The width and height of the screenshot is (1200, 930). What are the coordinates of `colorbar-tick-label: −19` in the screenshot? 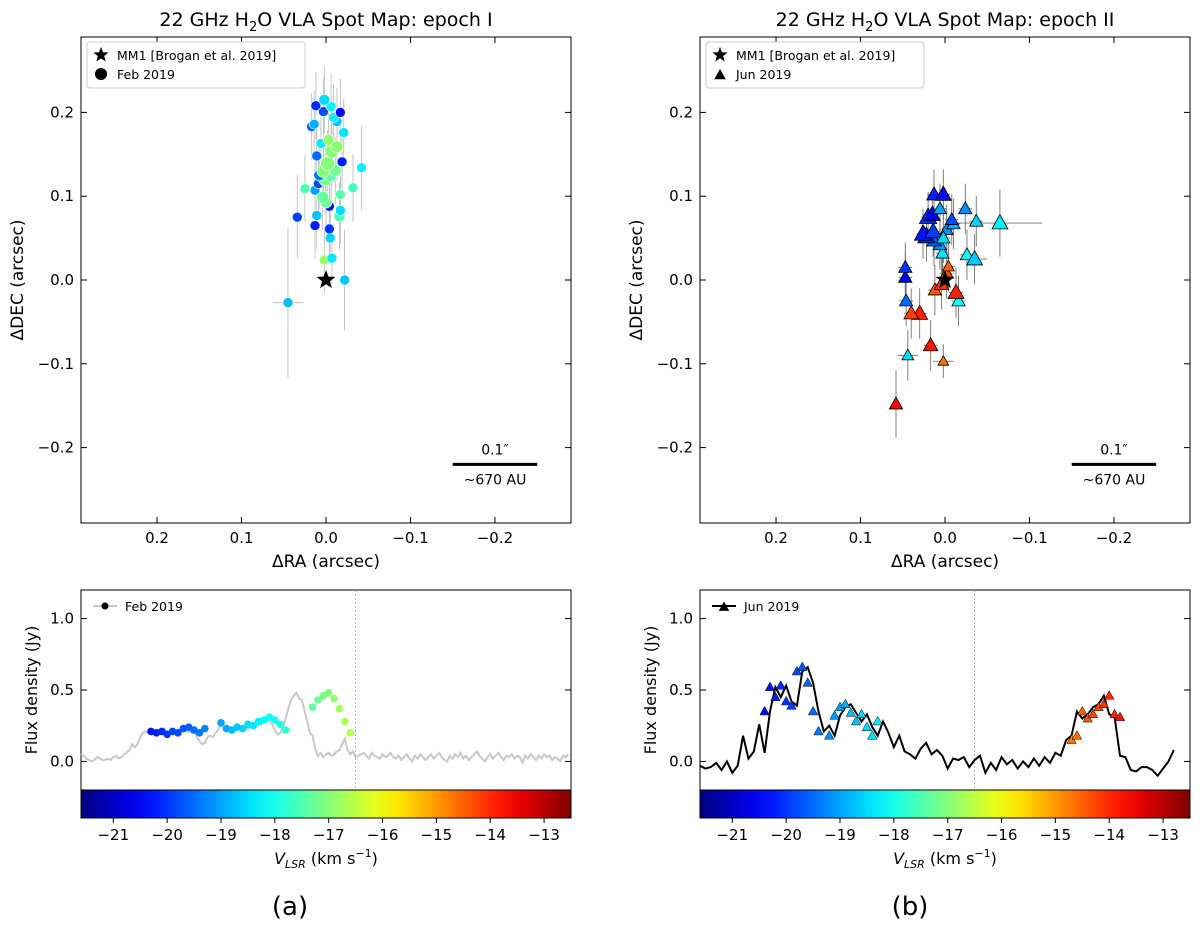 It's located at (840, 835).